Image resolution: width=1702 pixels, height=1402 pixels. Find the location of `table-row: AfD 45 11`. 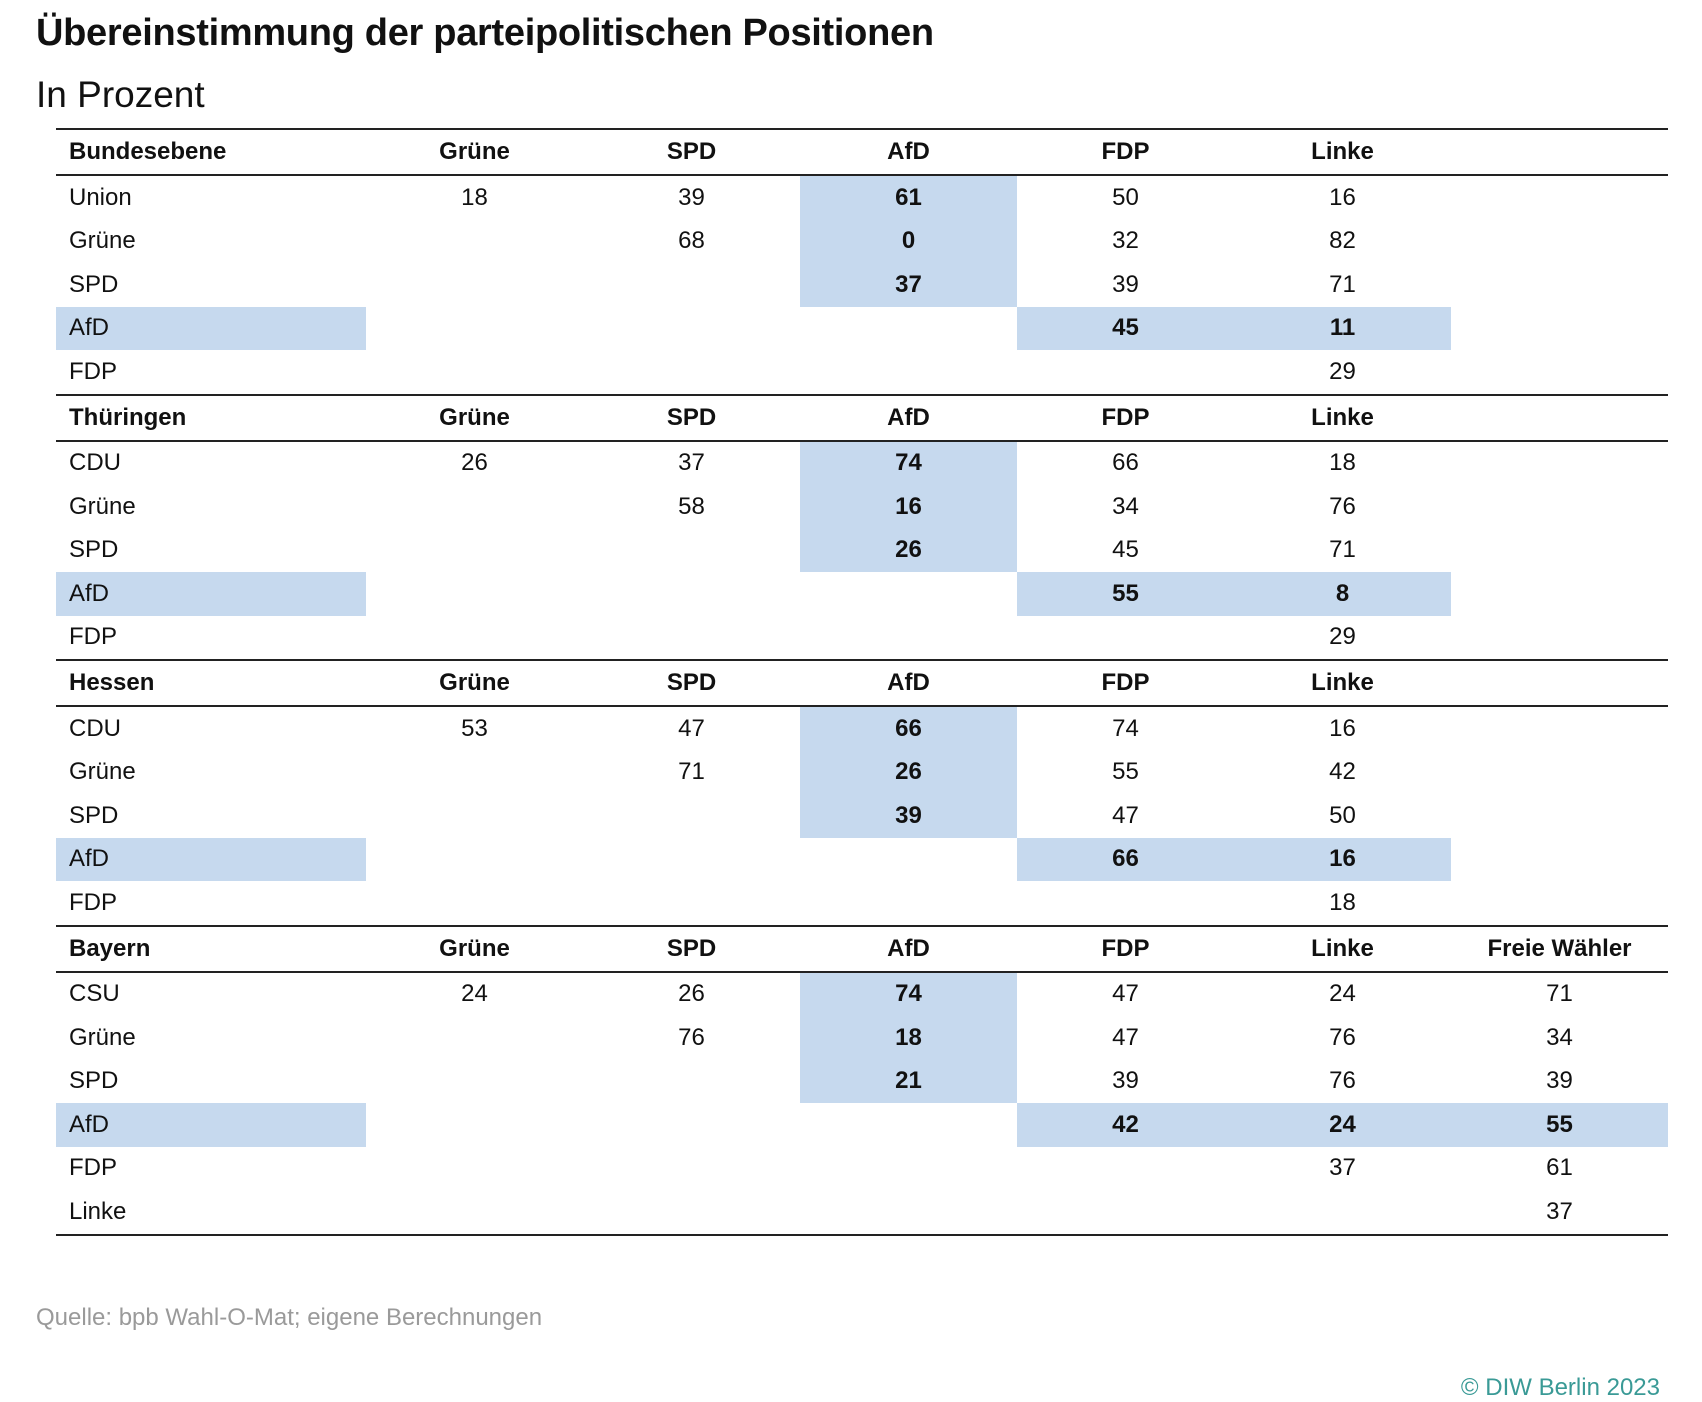

table-row: AfD 45 11 is located at coordinates (862, 328).